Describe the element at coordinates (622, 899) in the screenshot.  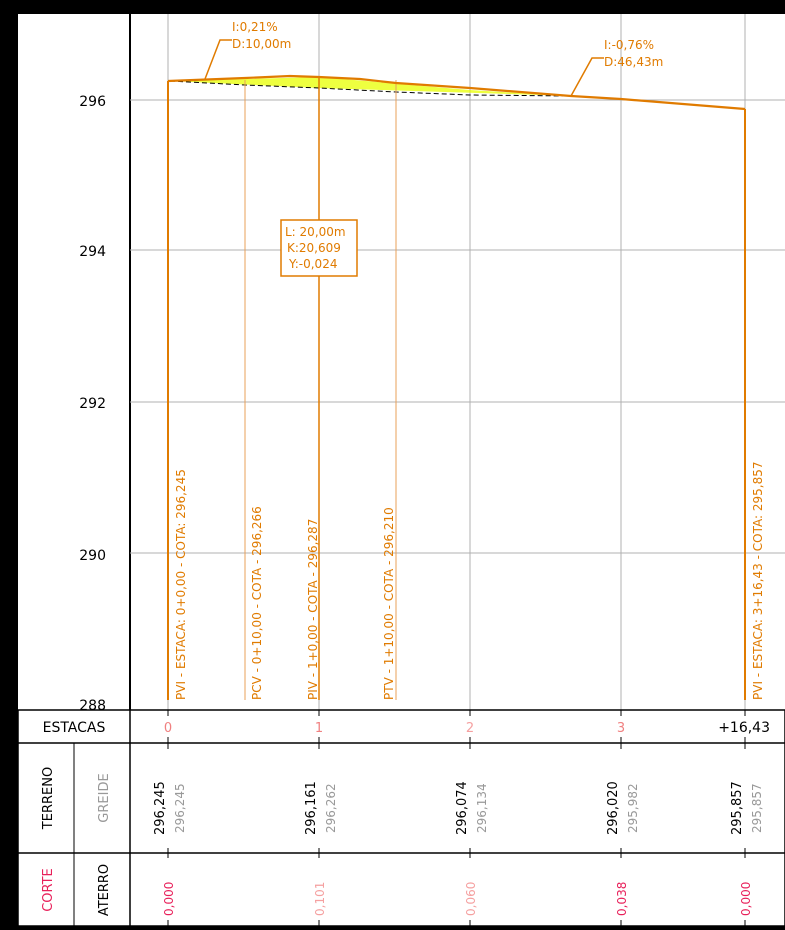
I see `corte-value: 0,038` at that location.